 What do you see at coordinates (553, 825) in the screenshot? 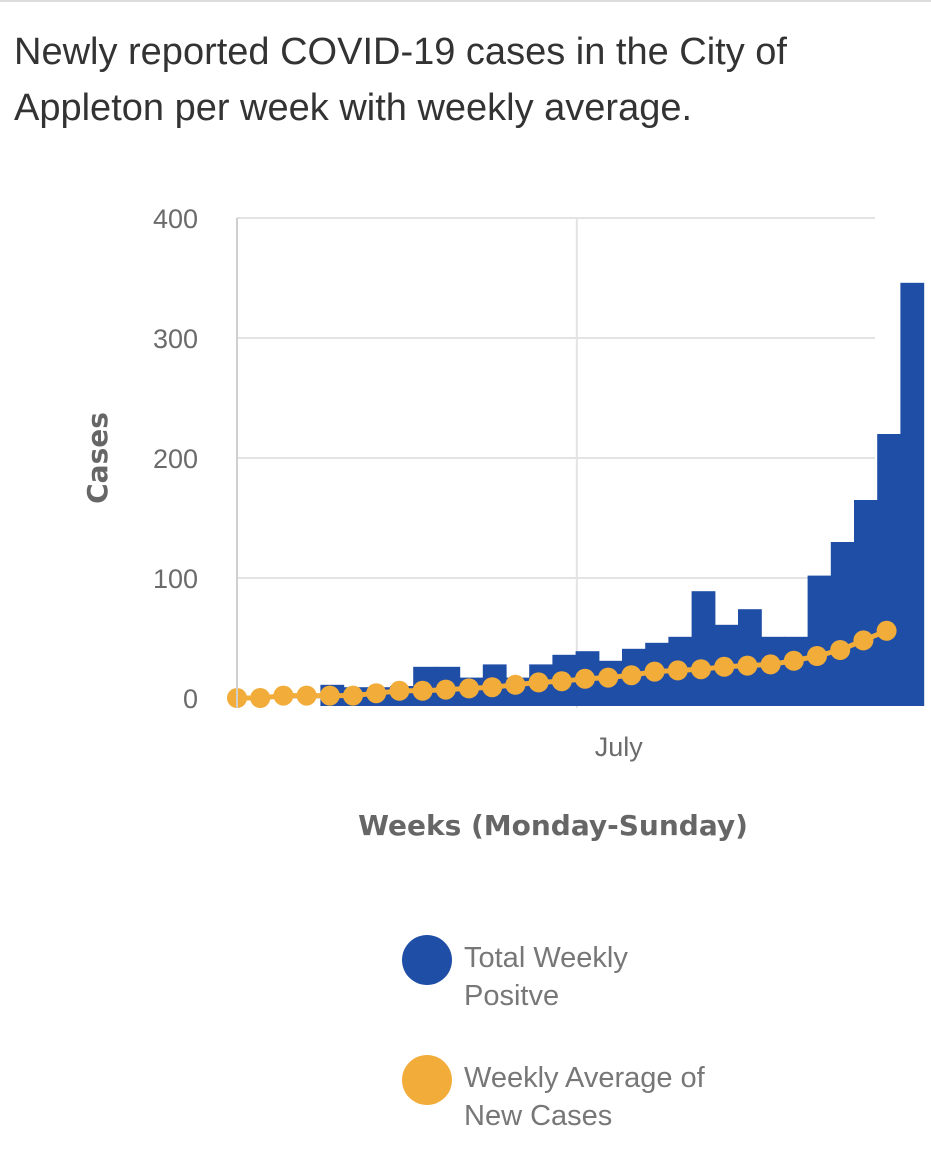
I see `x-axis-title: Weeks (Monday-Sunday)` at bounding box center [553, 825].